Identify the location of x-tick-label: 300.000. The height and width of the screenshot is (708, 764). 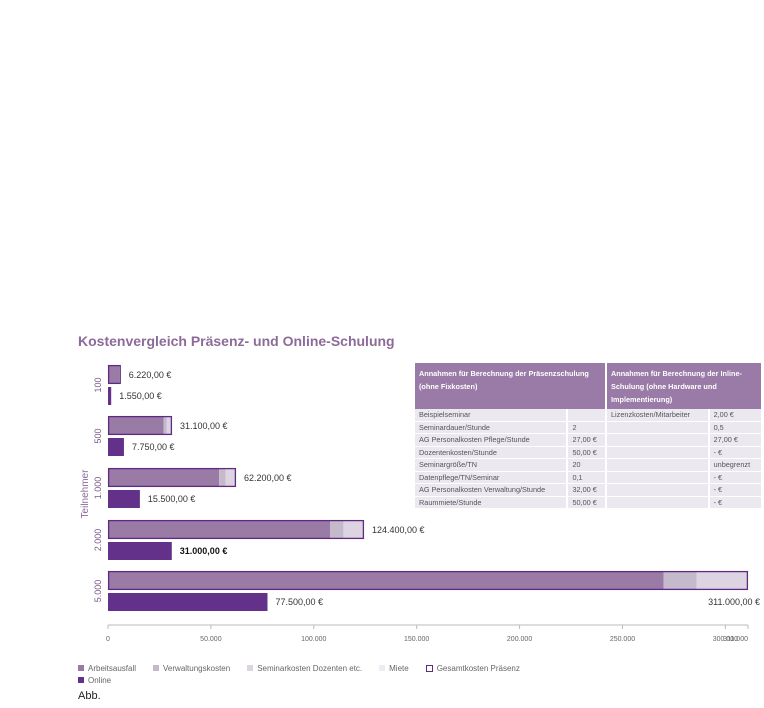
(725, 639).